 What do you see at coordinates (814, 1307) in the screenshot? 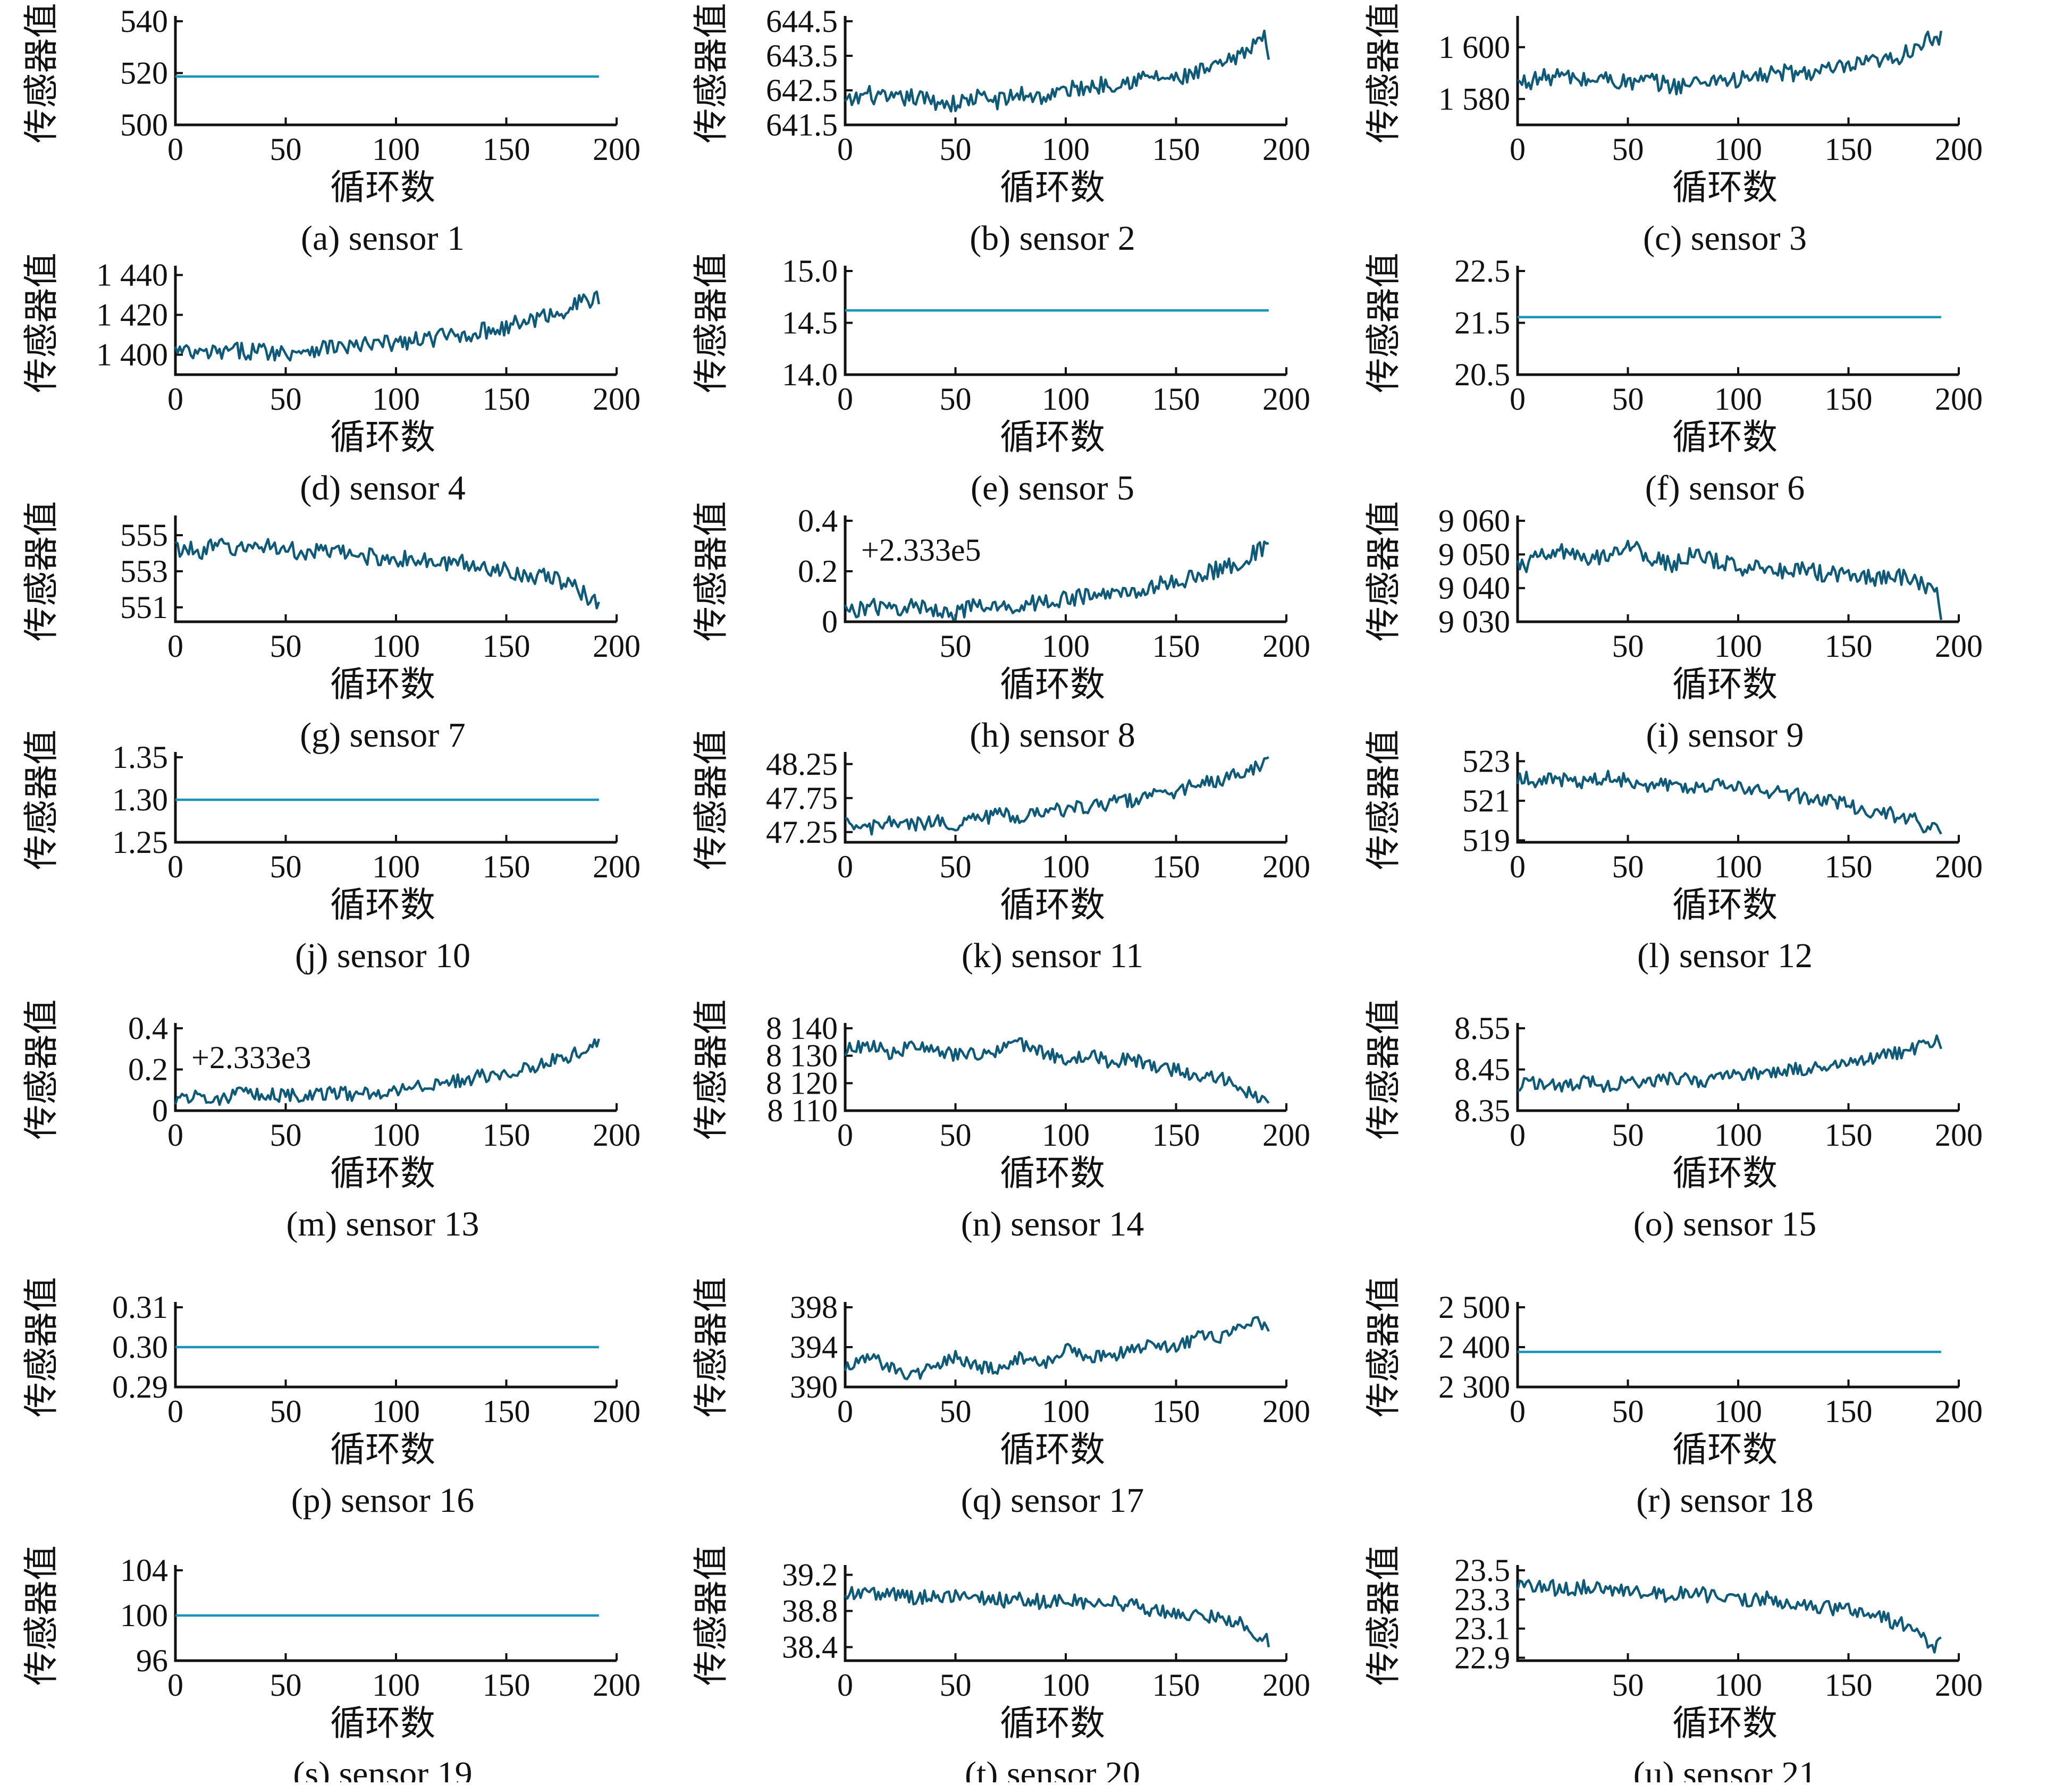
I see `y-tick-label: 398` at bounding box center [814, 1307].